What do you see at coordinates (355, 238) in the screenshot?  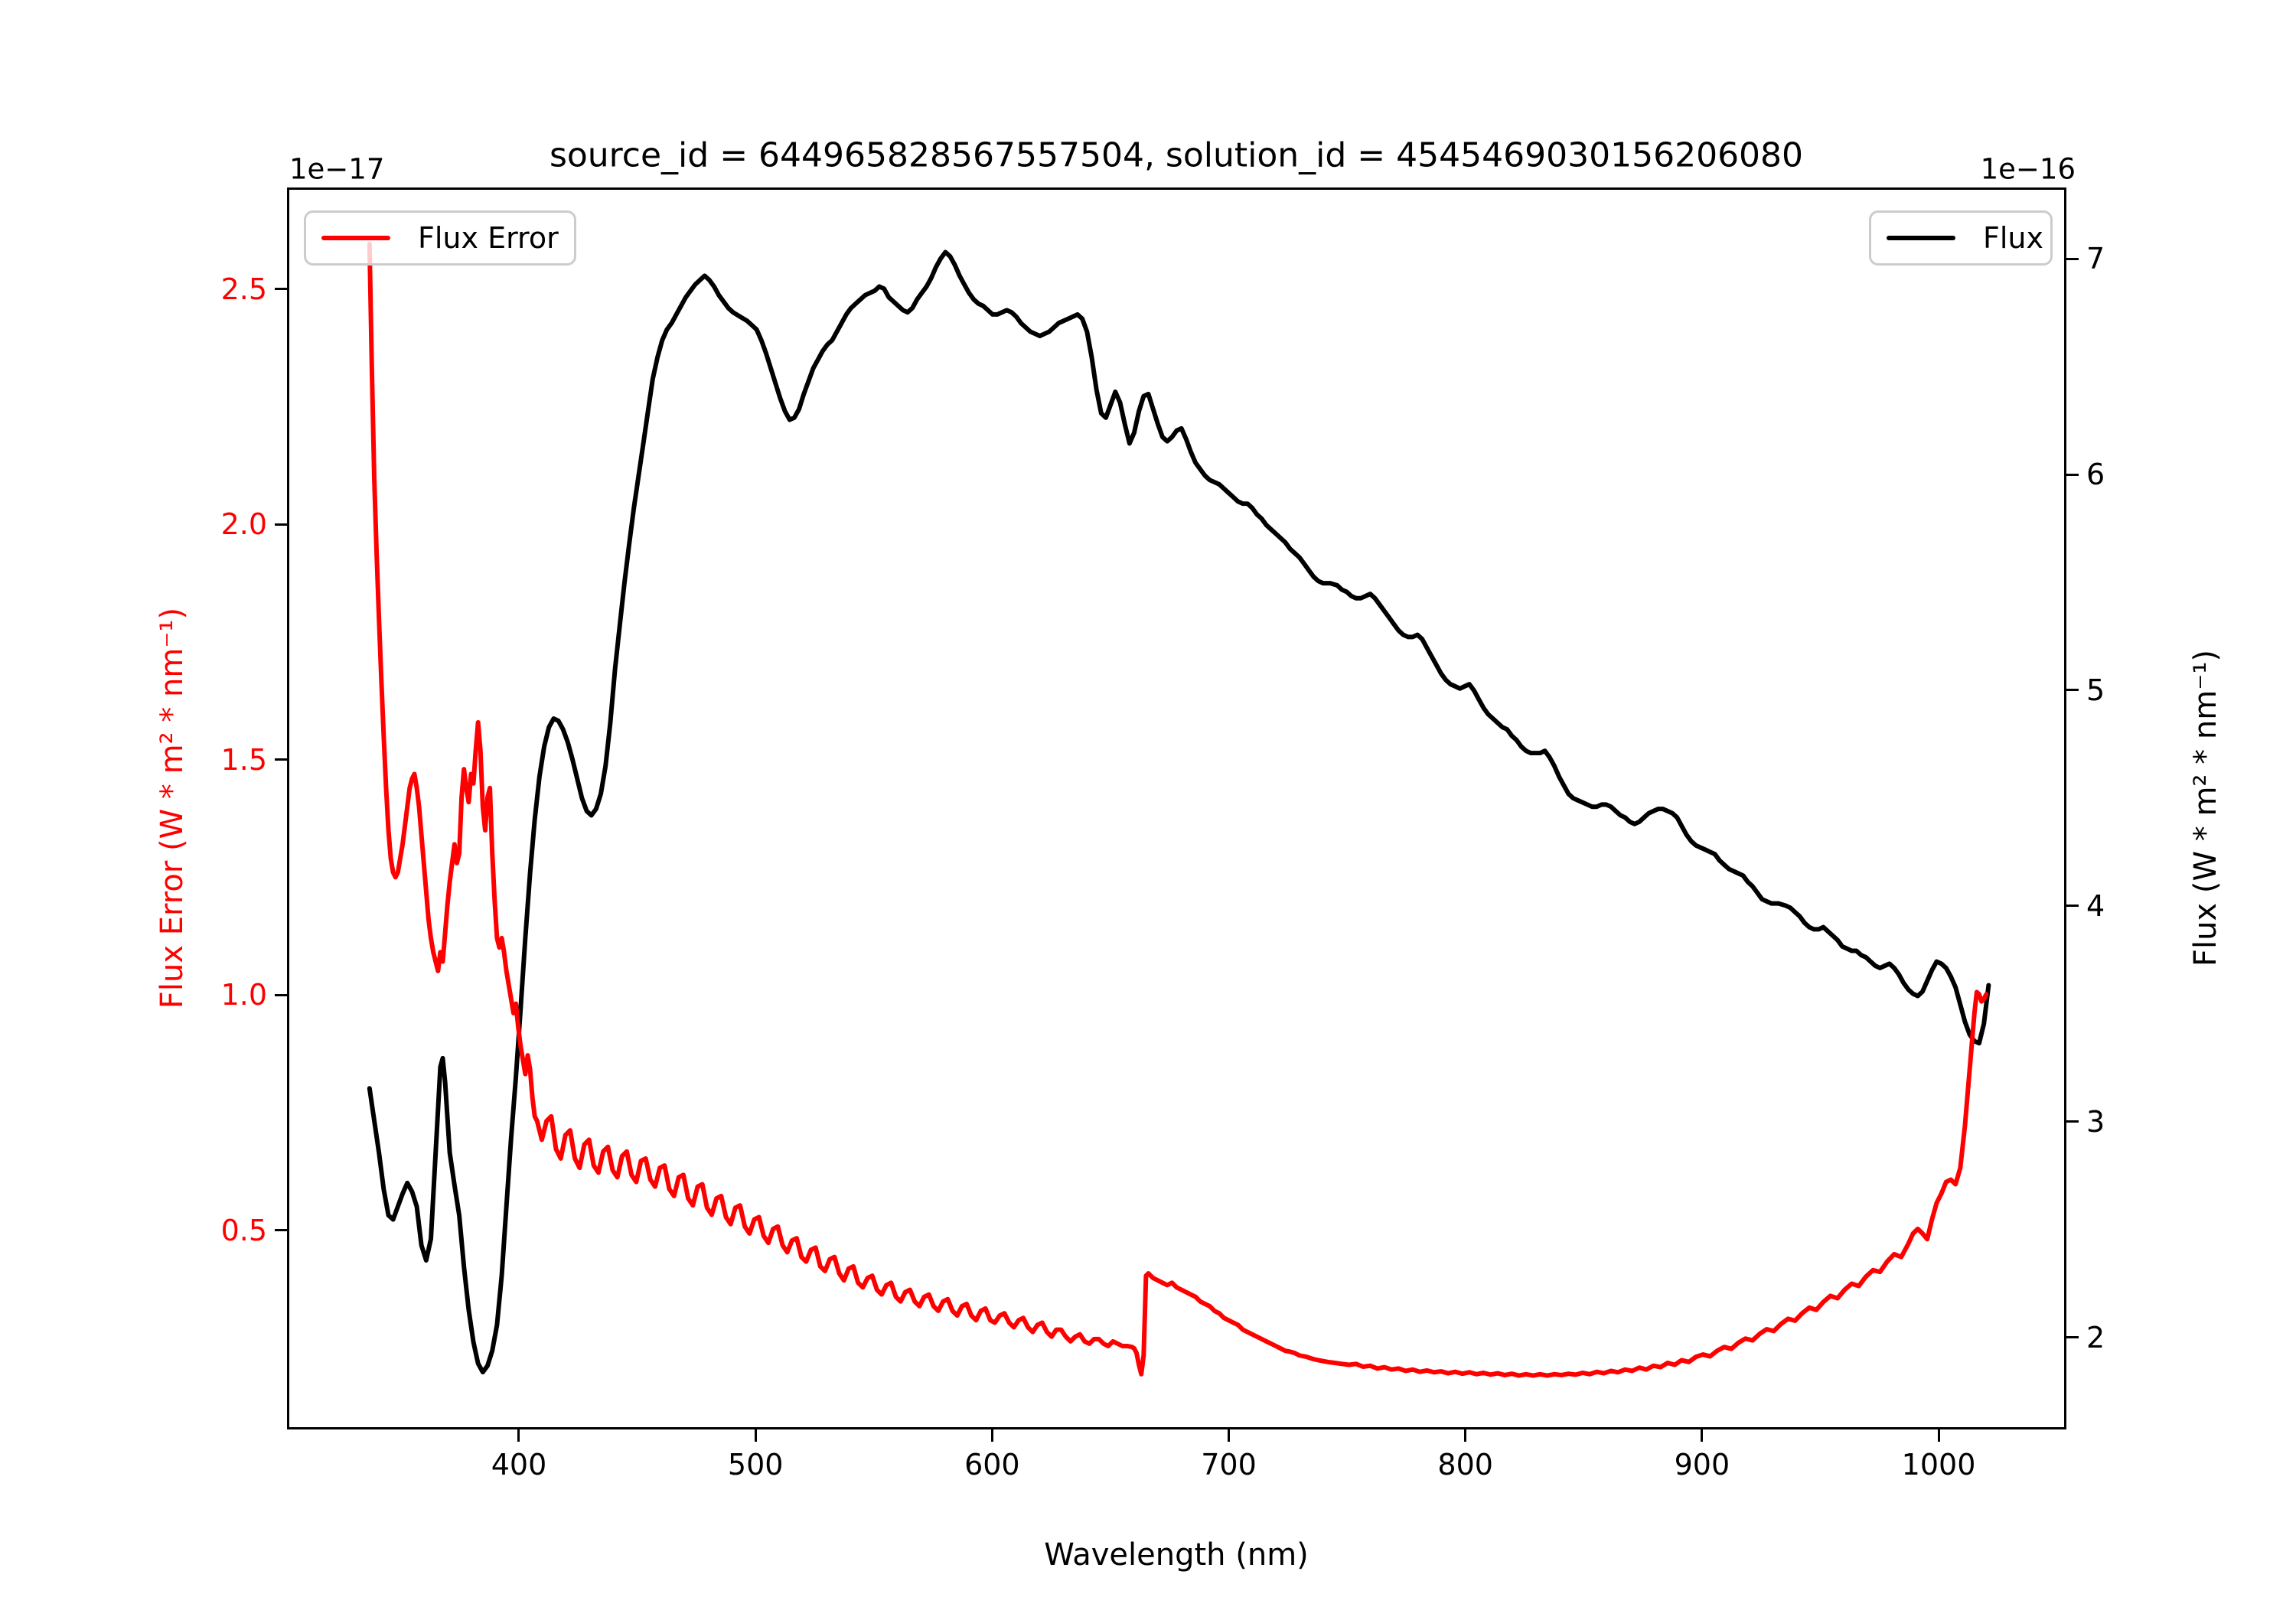 I see `flux-error-legend-line-icon` at bounding box center [355, 238].